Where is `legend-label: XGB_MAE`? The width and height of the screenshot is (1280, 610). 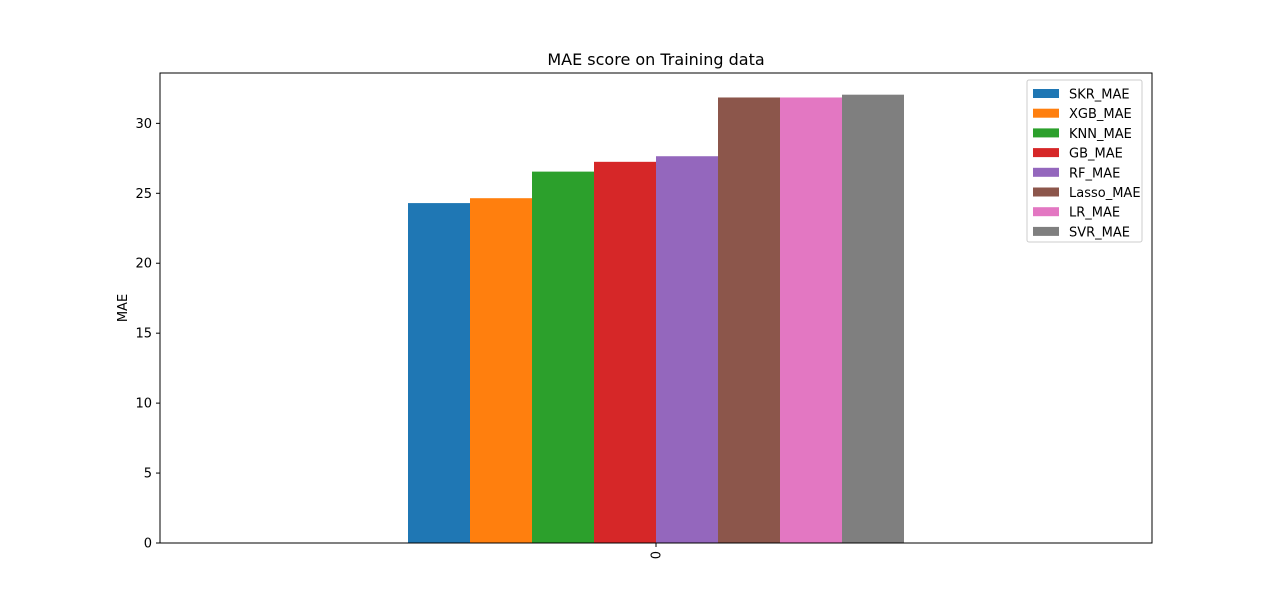 legend-label: XGB_MAE is located at coordinates (1100, 114).